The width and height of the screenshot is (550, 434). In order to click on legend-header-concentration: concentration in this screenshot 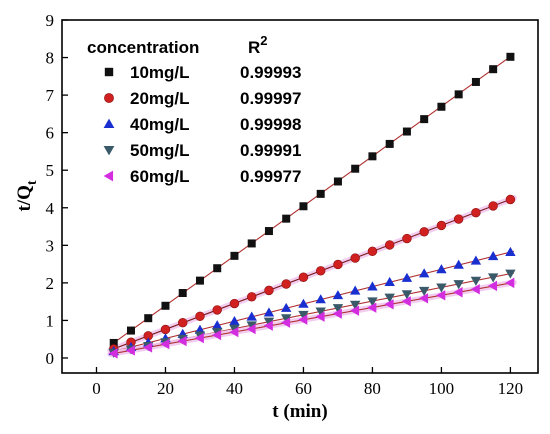, I will do `click(143, 47)`.